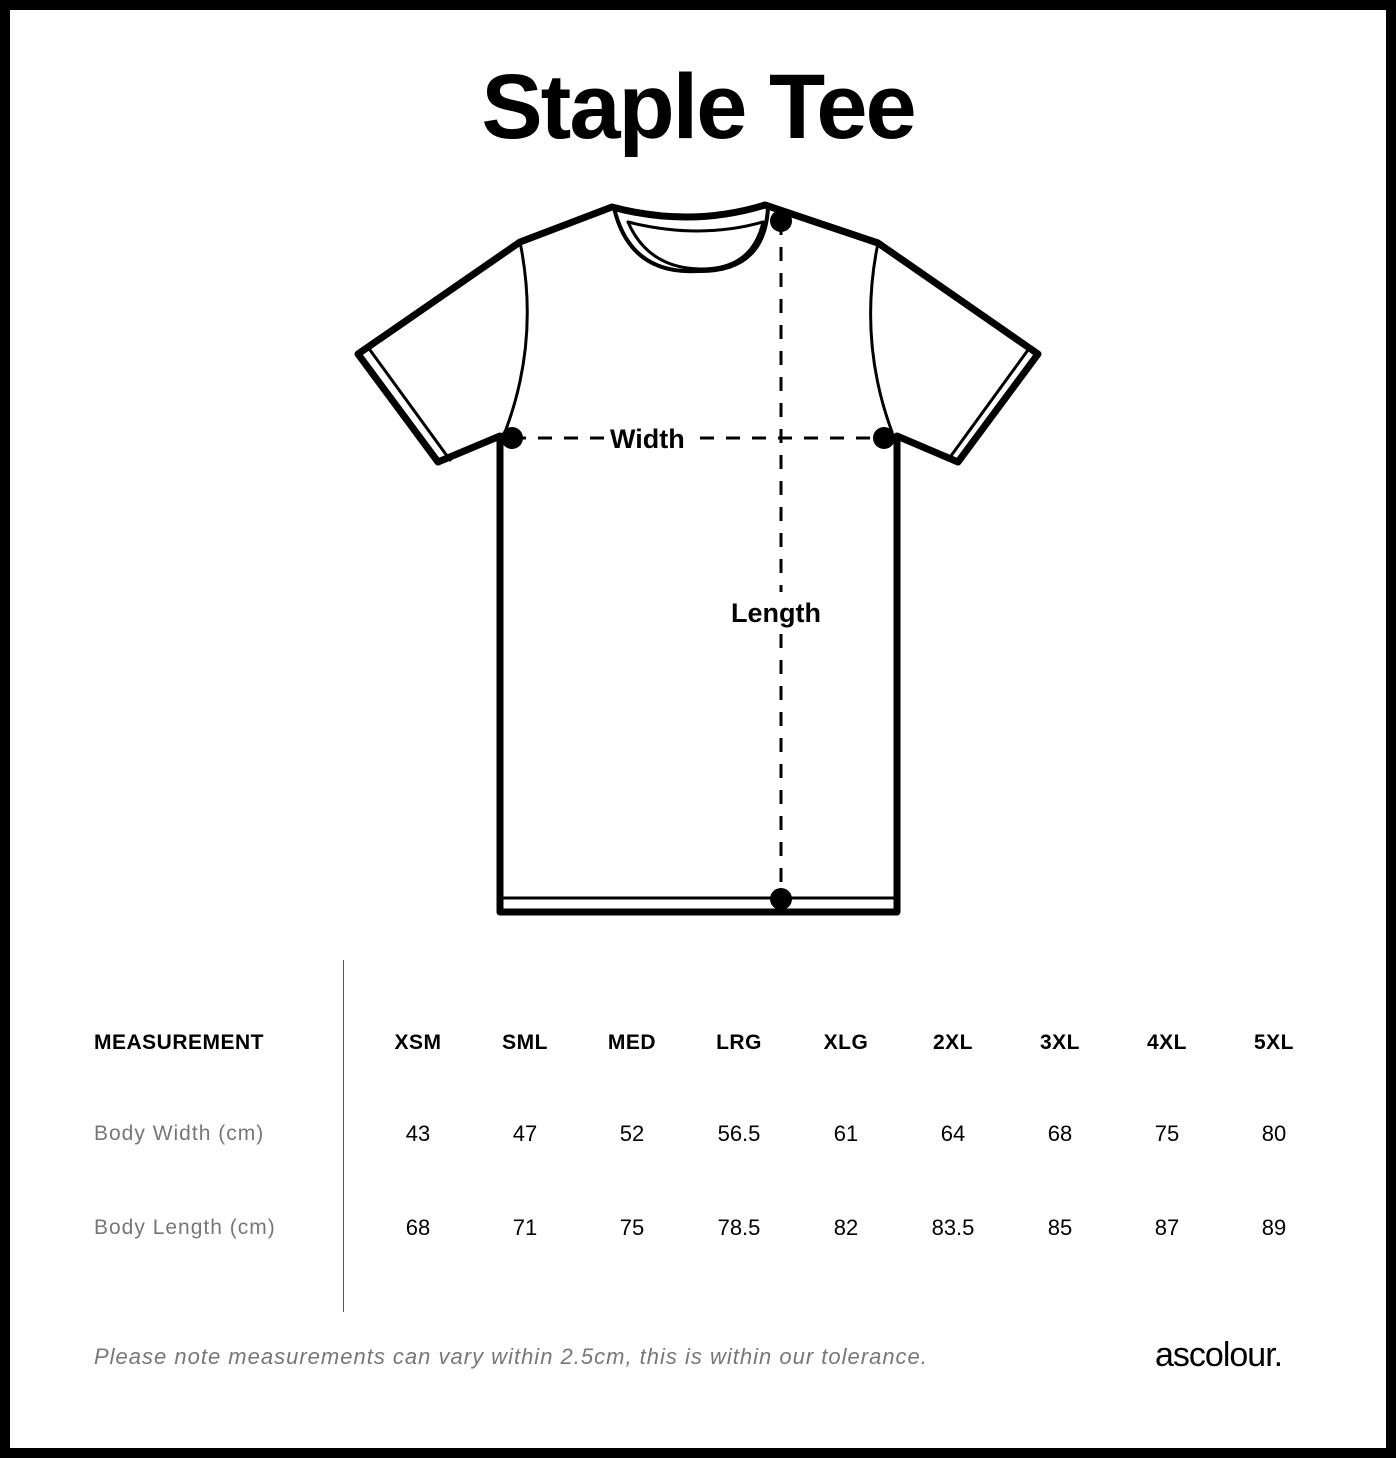 This screenshot has width=1396, height=1458. I want to click on page-title: Staple Tee, so click(698, 107).